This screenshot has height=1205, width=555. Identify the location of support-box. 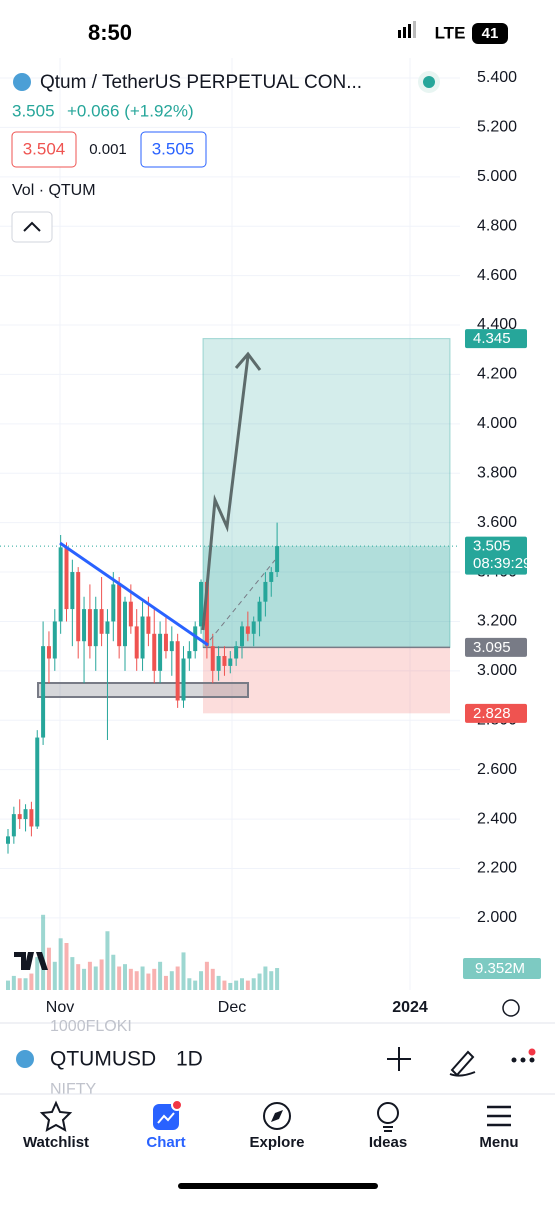
(143, 690).